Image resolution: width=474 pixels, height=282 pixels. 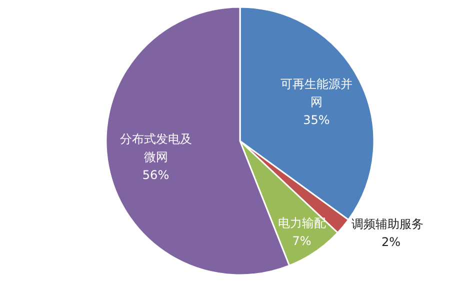 I want to click on data-label: 2%, so click(x=391, y=242).